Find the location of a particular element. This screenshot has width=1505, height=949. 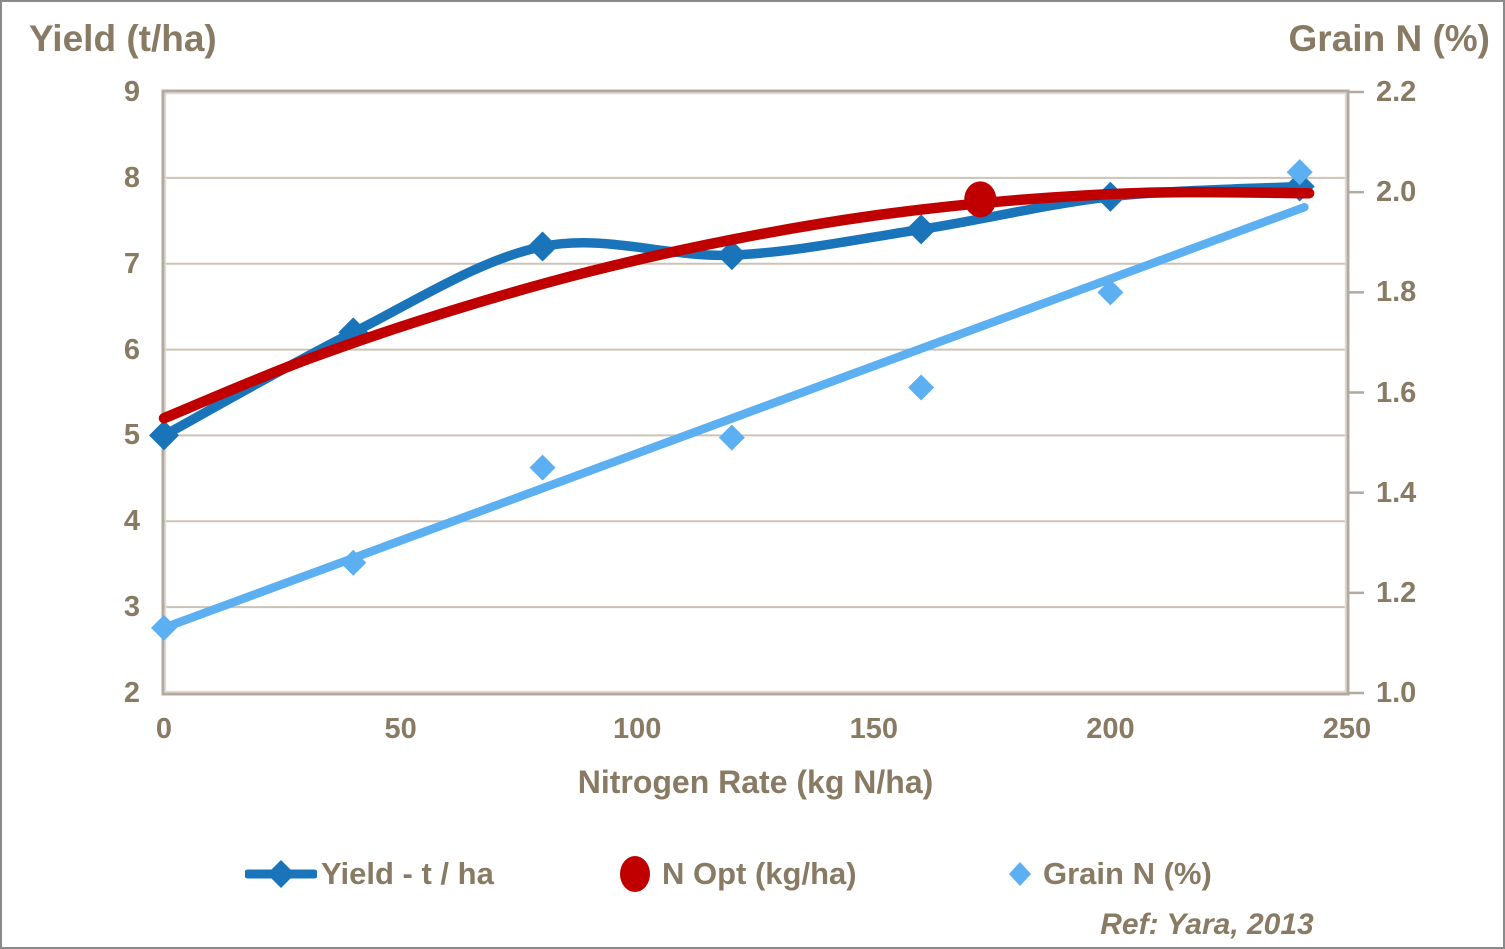

reference-note: Ref: Yara, 2013 is located at coordinates (1207, 924).